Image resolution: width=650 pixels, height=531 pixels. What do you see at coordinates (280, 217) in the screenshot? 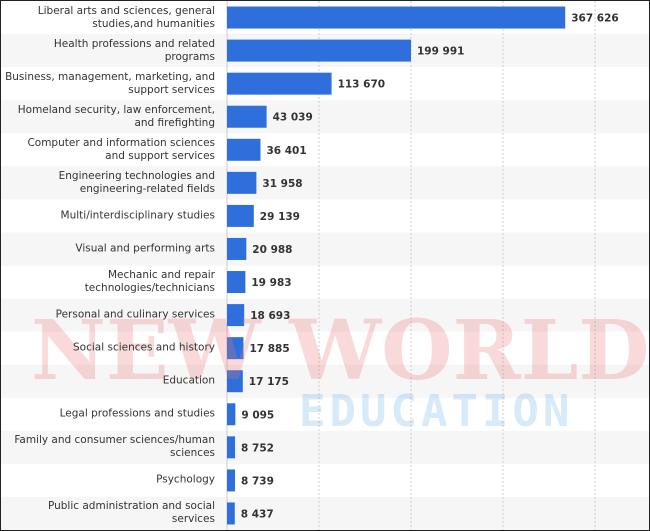
I see `value-label: 29 139` at bounding box center [280, 217].